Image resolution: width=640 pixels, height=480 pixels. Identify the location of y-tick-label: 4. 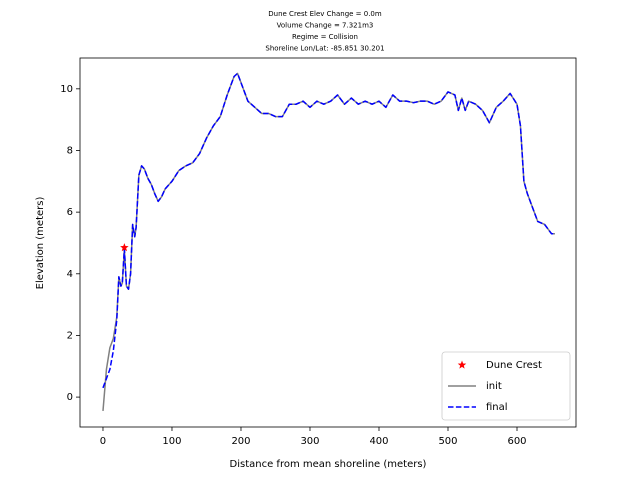
(70, 274).